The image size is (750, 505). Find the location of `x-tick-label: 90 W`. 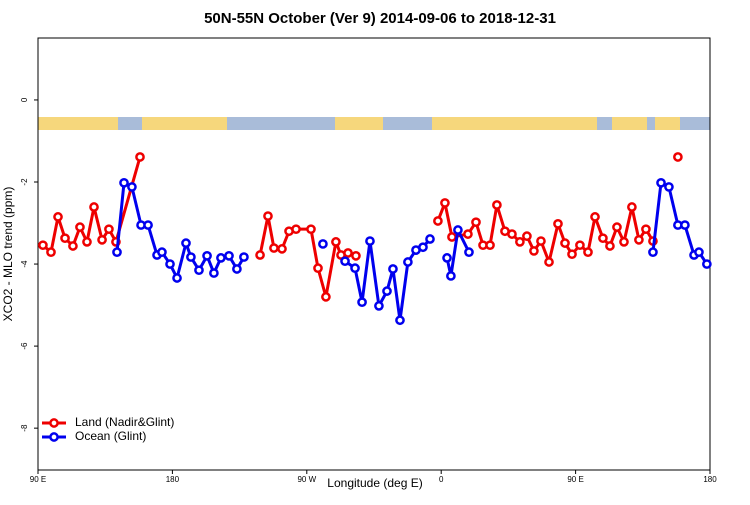

x-tick-label: 90 W is located at coordinates (306, 479).